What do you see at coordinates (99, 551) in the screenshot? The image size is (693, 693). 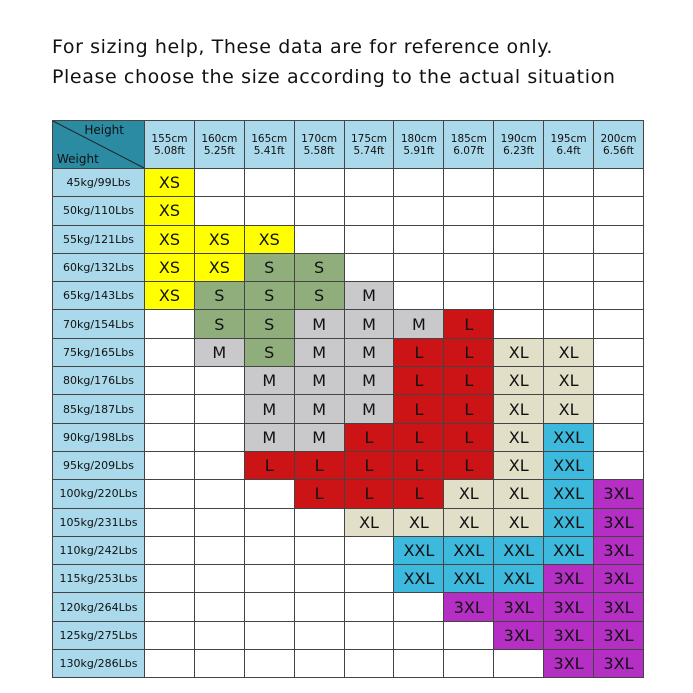 I see `weight-label: 110kg/242Lbs` at bounding box center [99, 551].